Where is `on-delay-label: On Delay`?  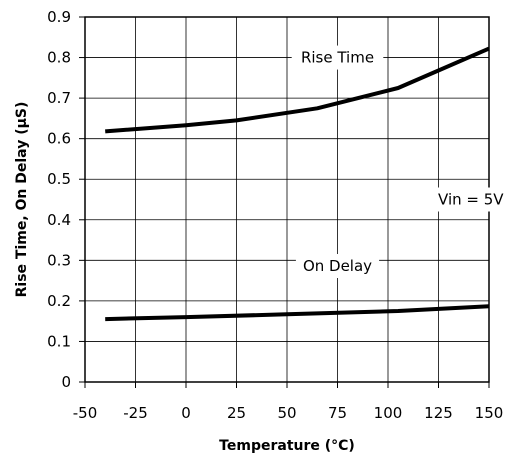 on-delay-label: On Delay is located at coordinates (337, 266).